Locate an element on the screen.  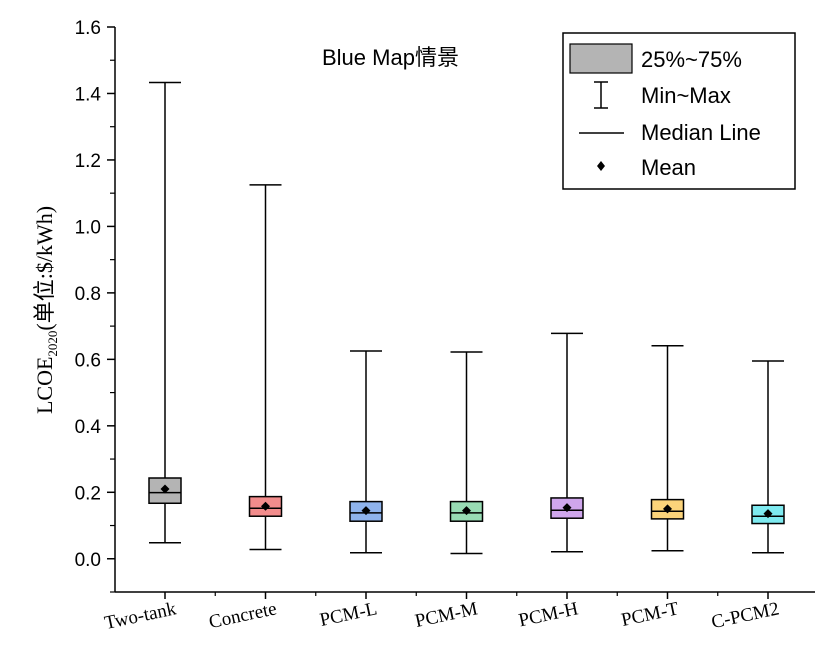
y-tick-label: 0.2 is located at coordinates (88, 493).